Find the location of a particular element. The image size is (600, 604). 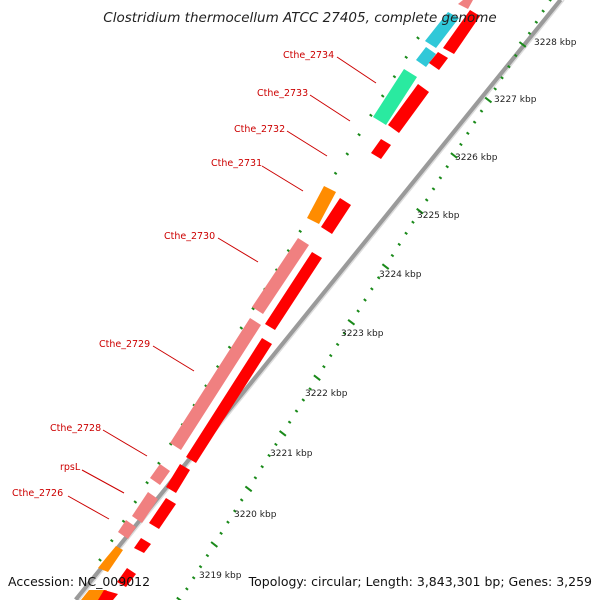

gene-rpsl is located at coordinates (145, 507).